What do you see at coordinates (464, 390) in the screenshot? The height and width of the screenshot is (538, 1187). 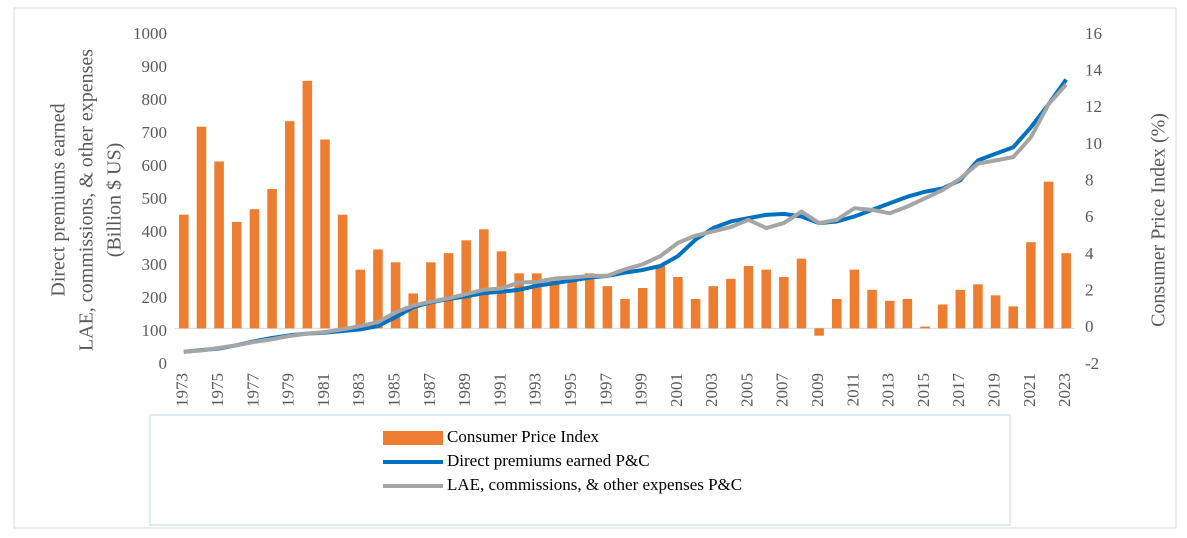 I see `x-tick-label: 1989` at bounding box center [464, 390].